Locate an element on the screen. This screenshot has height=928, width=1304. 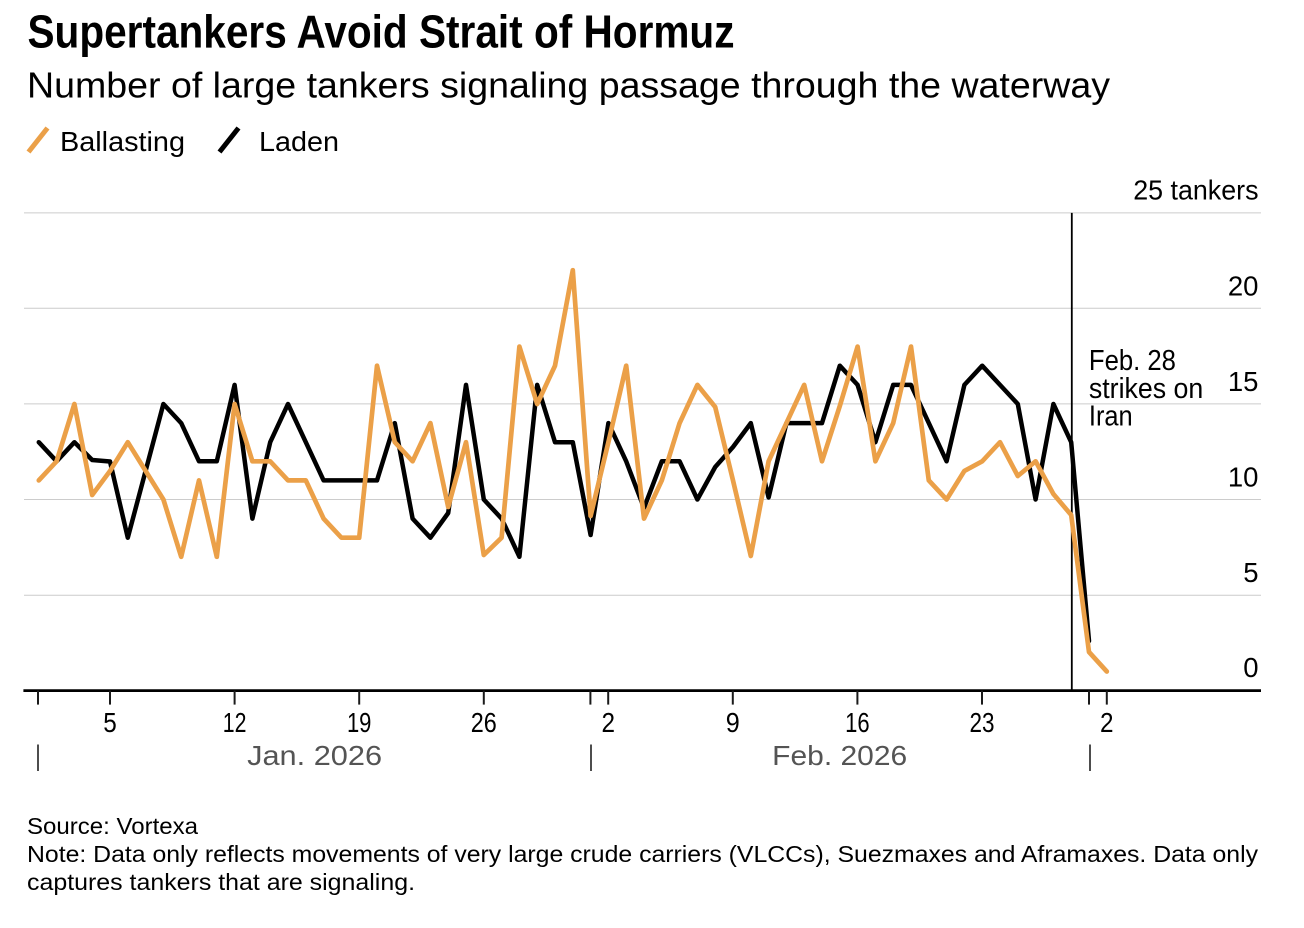
svg-text: strikes on is located at coordinates (1146, 389).